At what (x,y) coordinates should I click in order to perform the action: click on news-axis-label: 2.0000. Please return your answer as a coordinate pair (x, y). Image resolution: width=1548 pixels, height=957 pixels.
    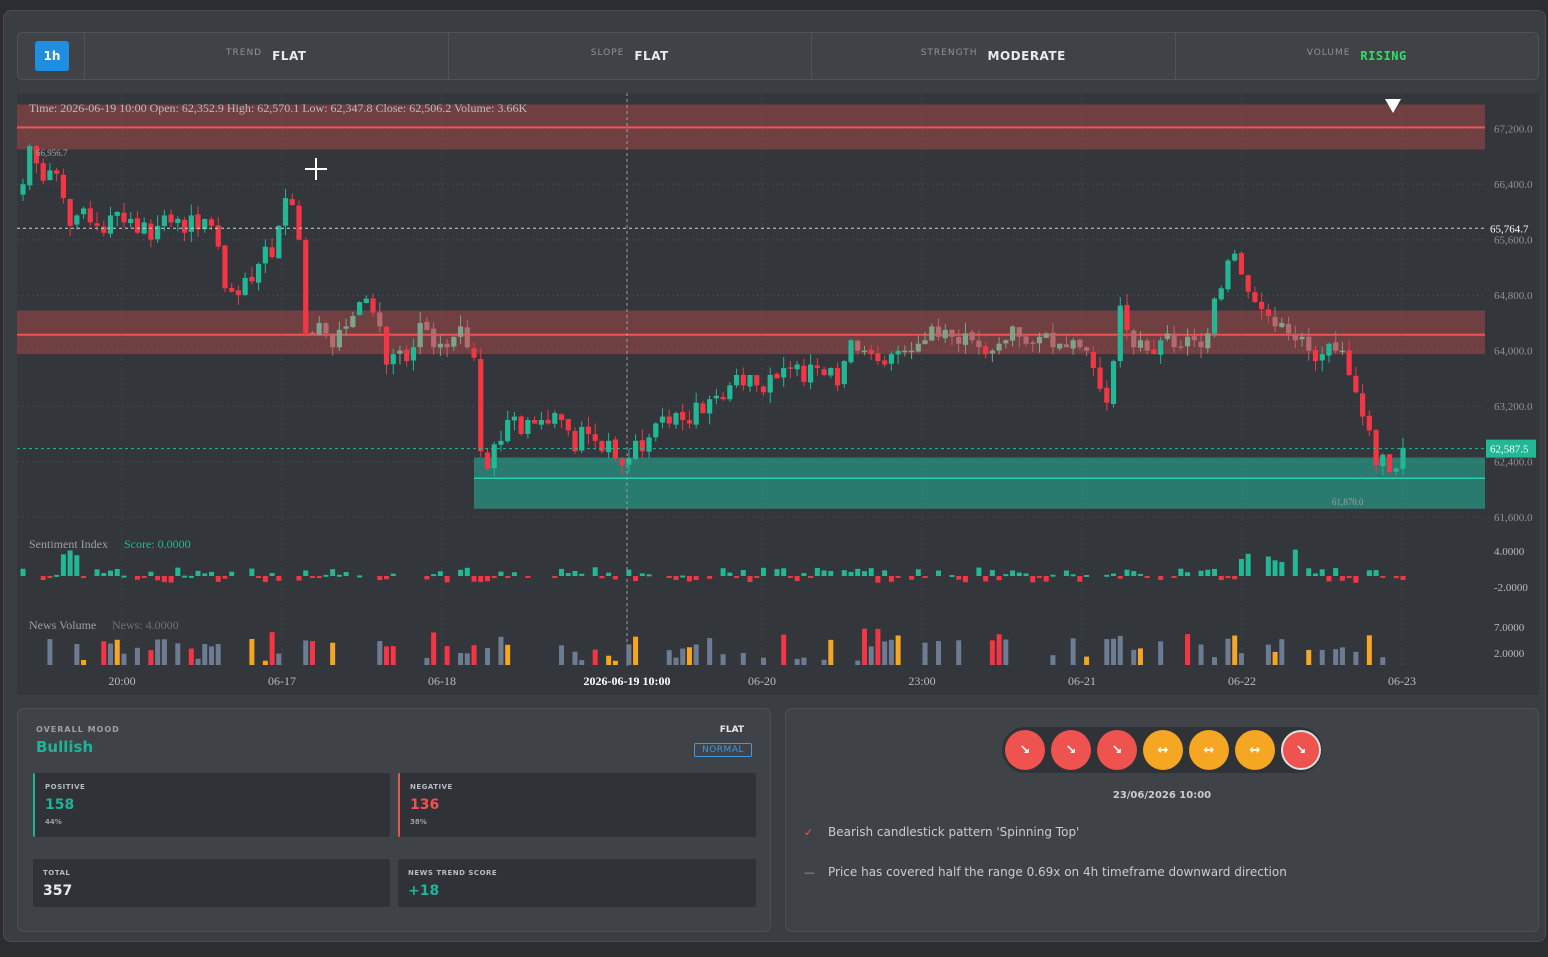
    Looking at the image, I should click on (1509, 654).